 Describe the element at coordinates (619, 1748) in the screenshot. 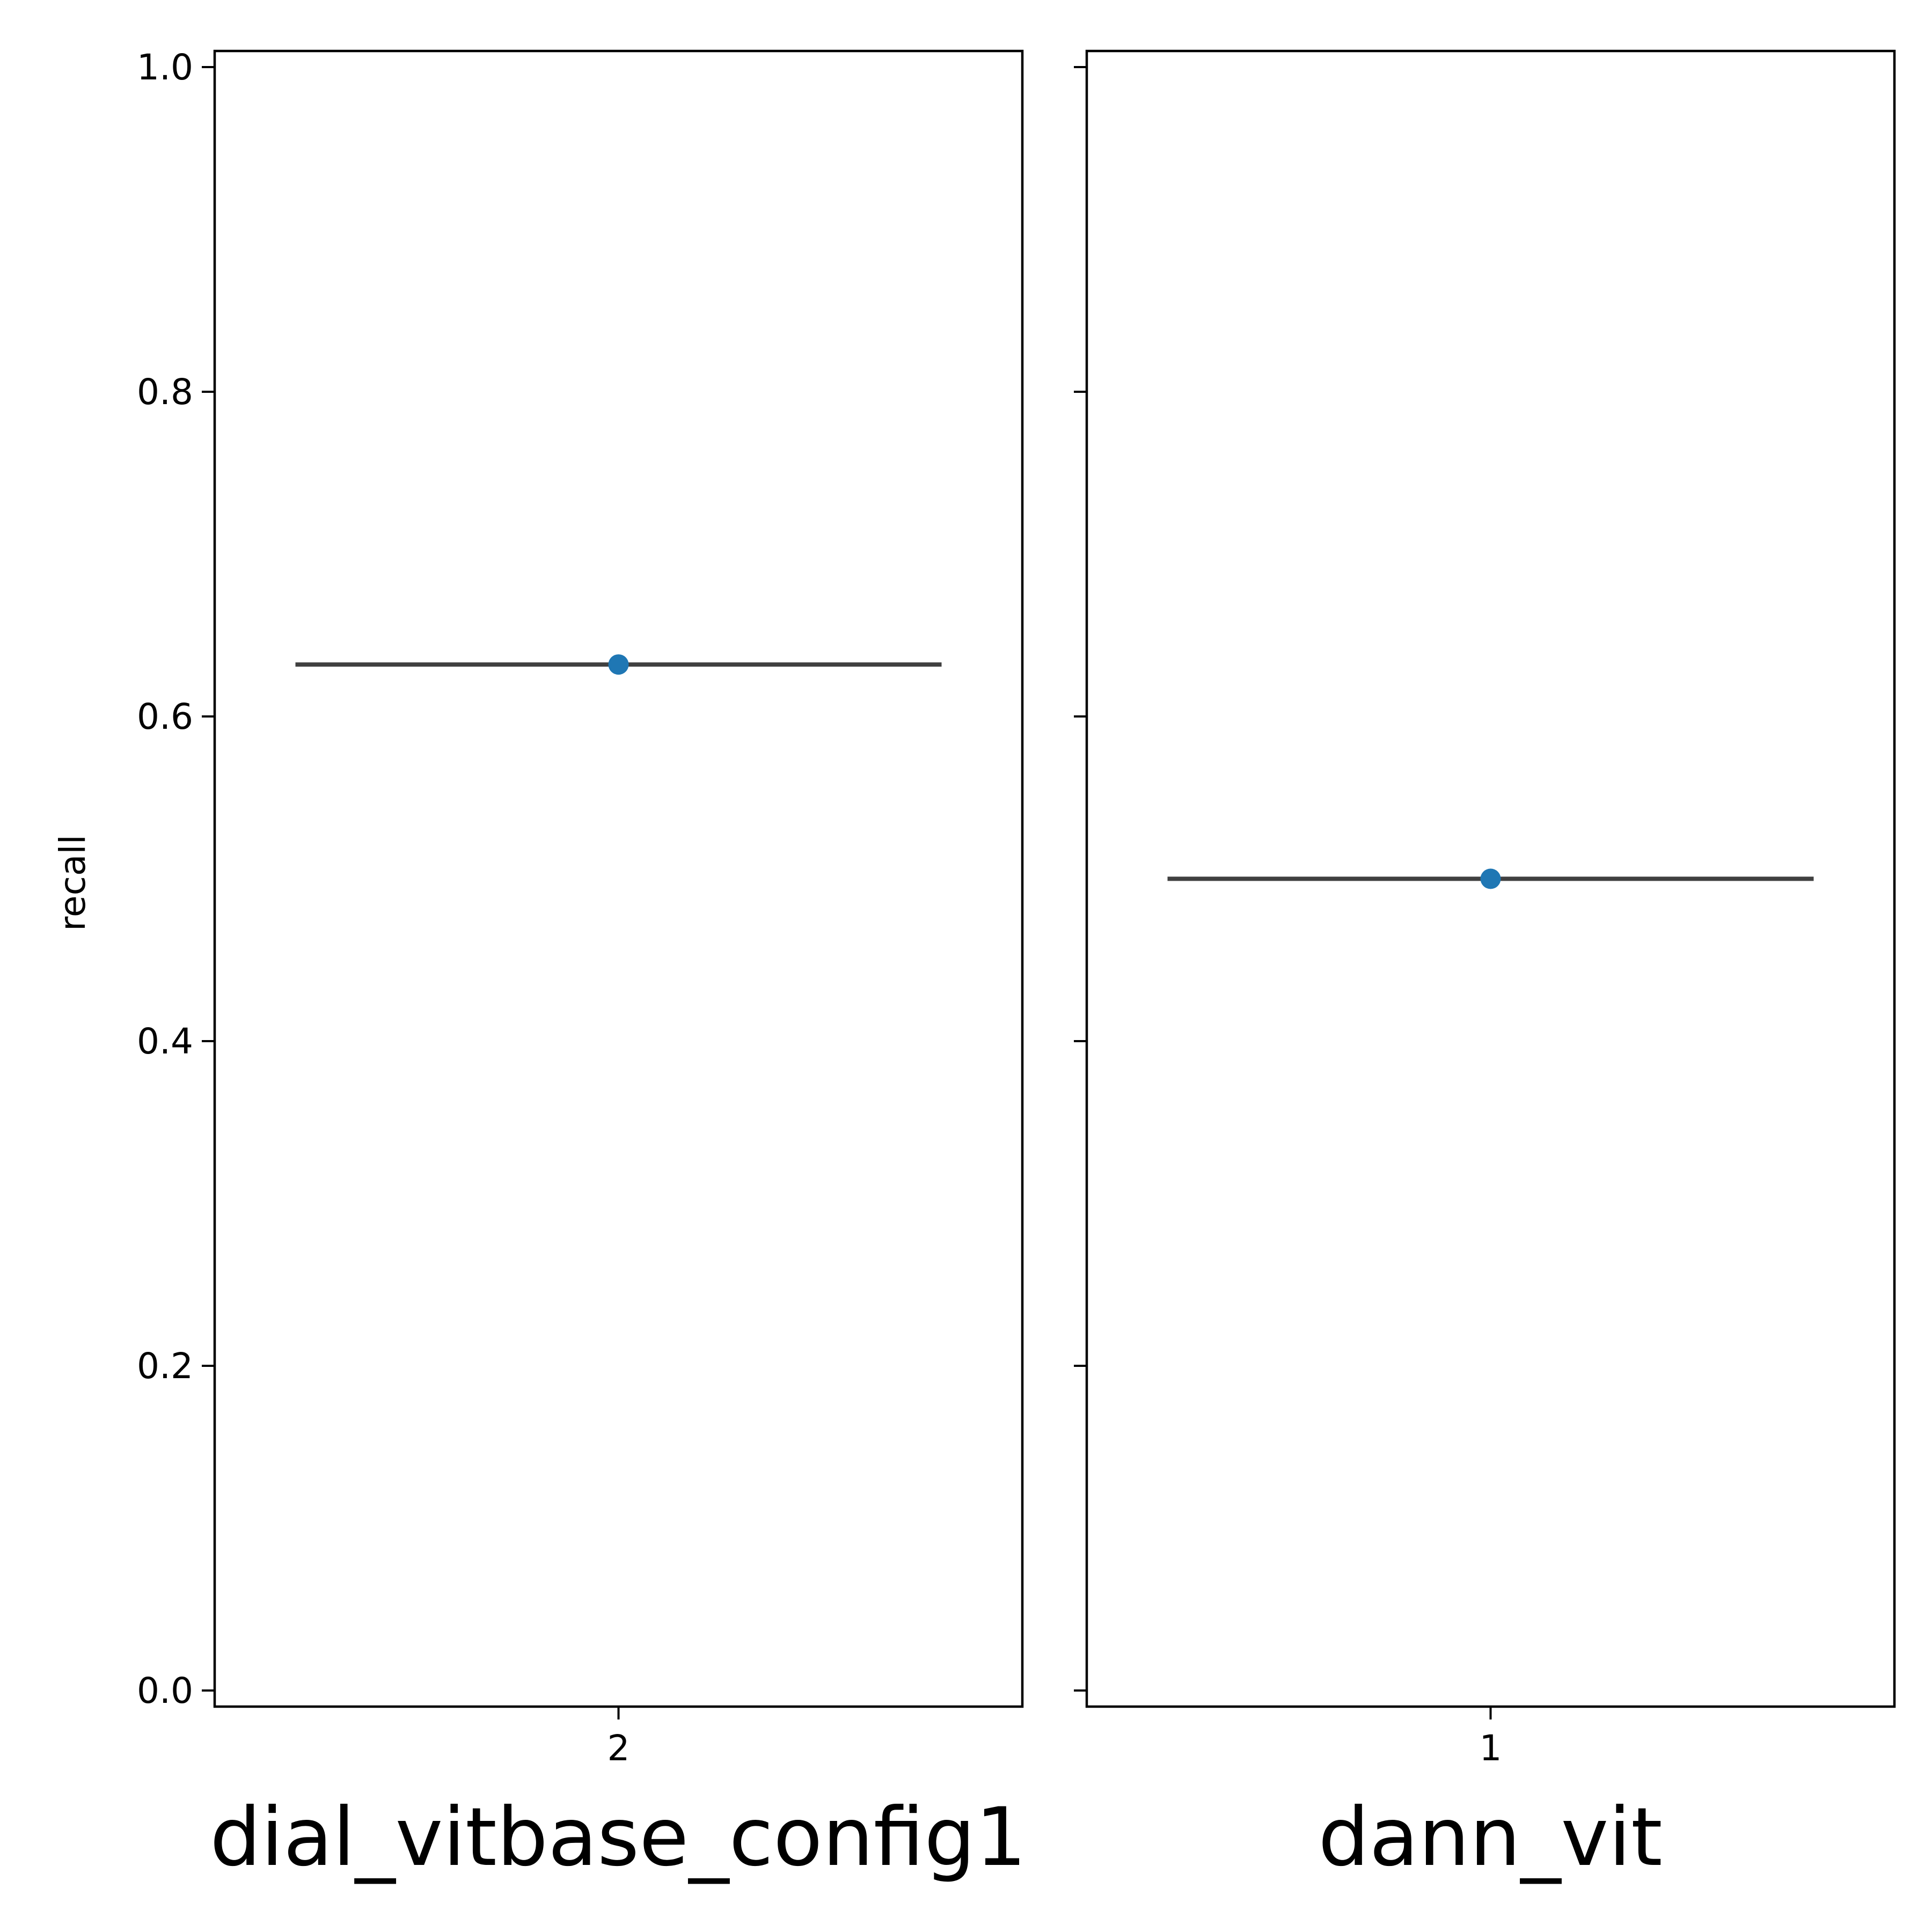

I see `x-tick-label: 2` at that location.